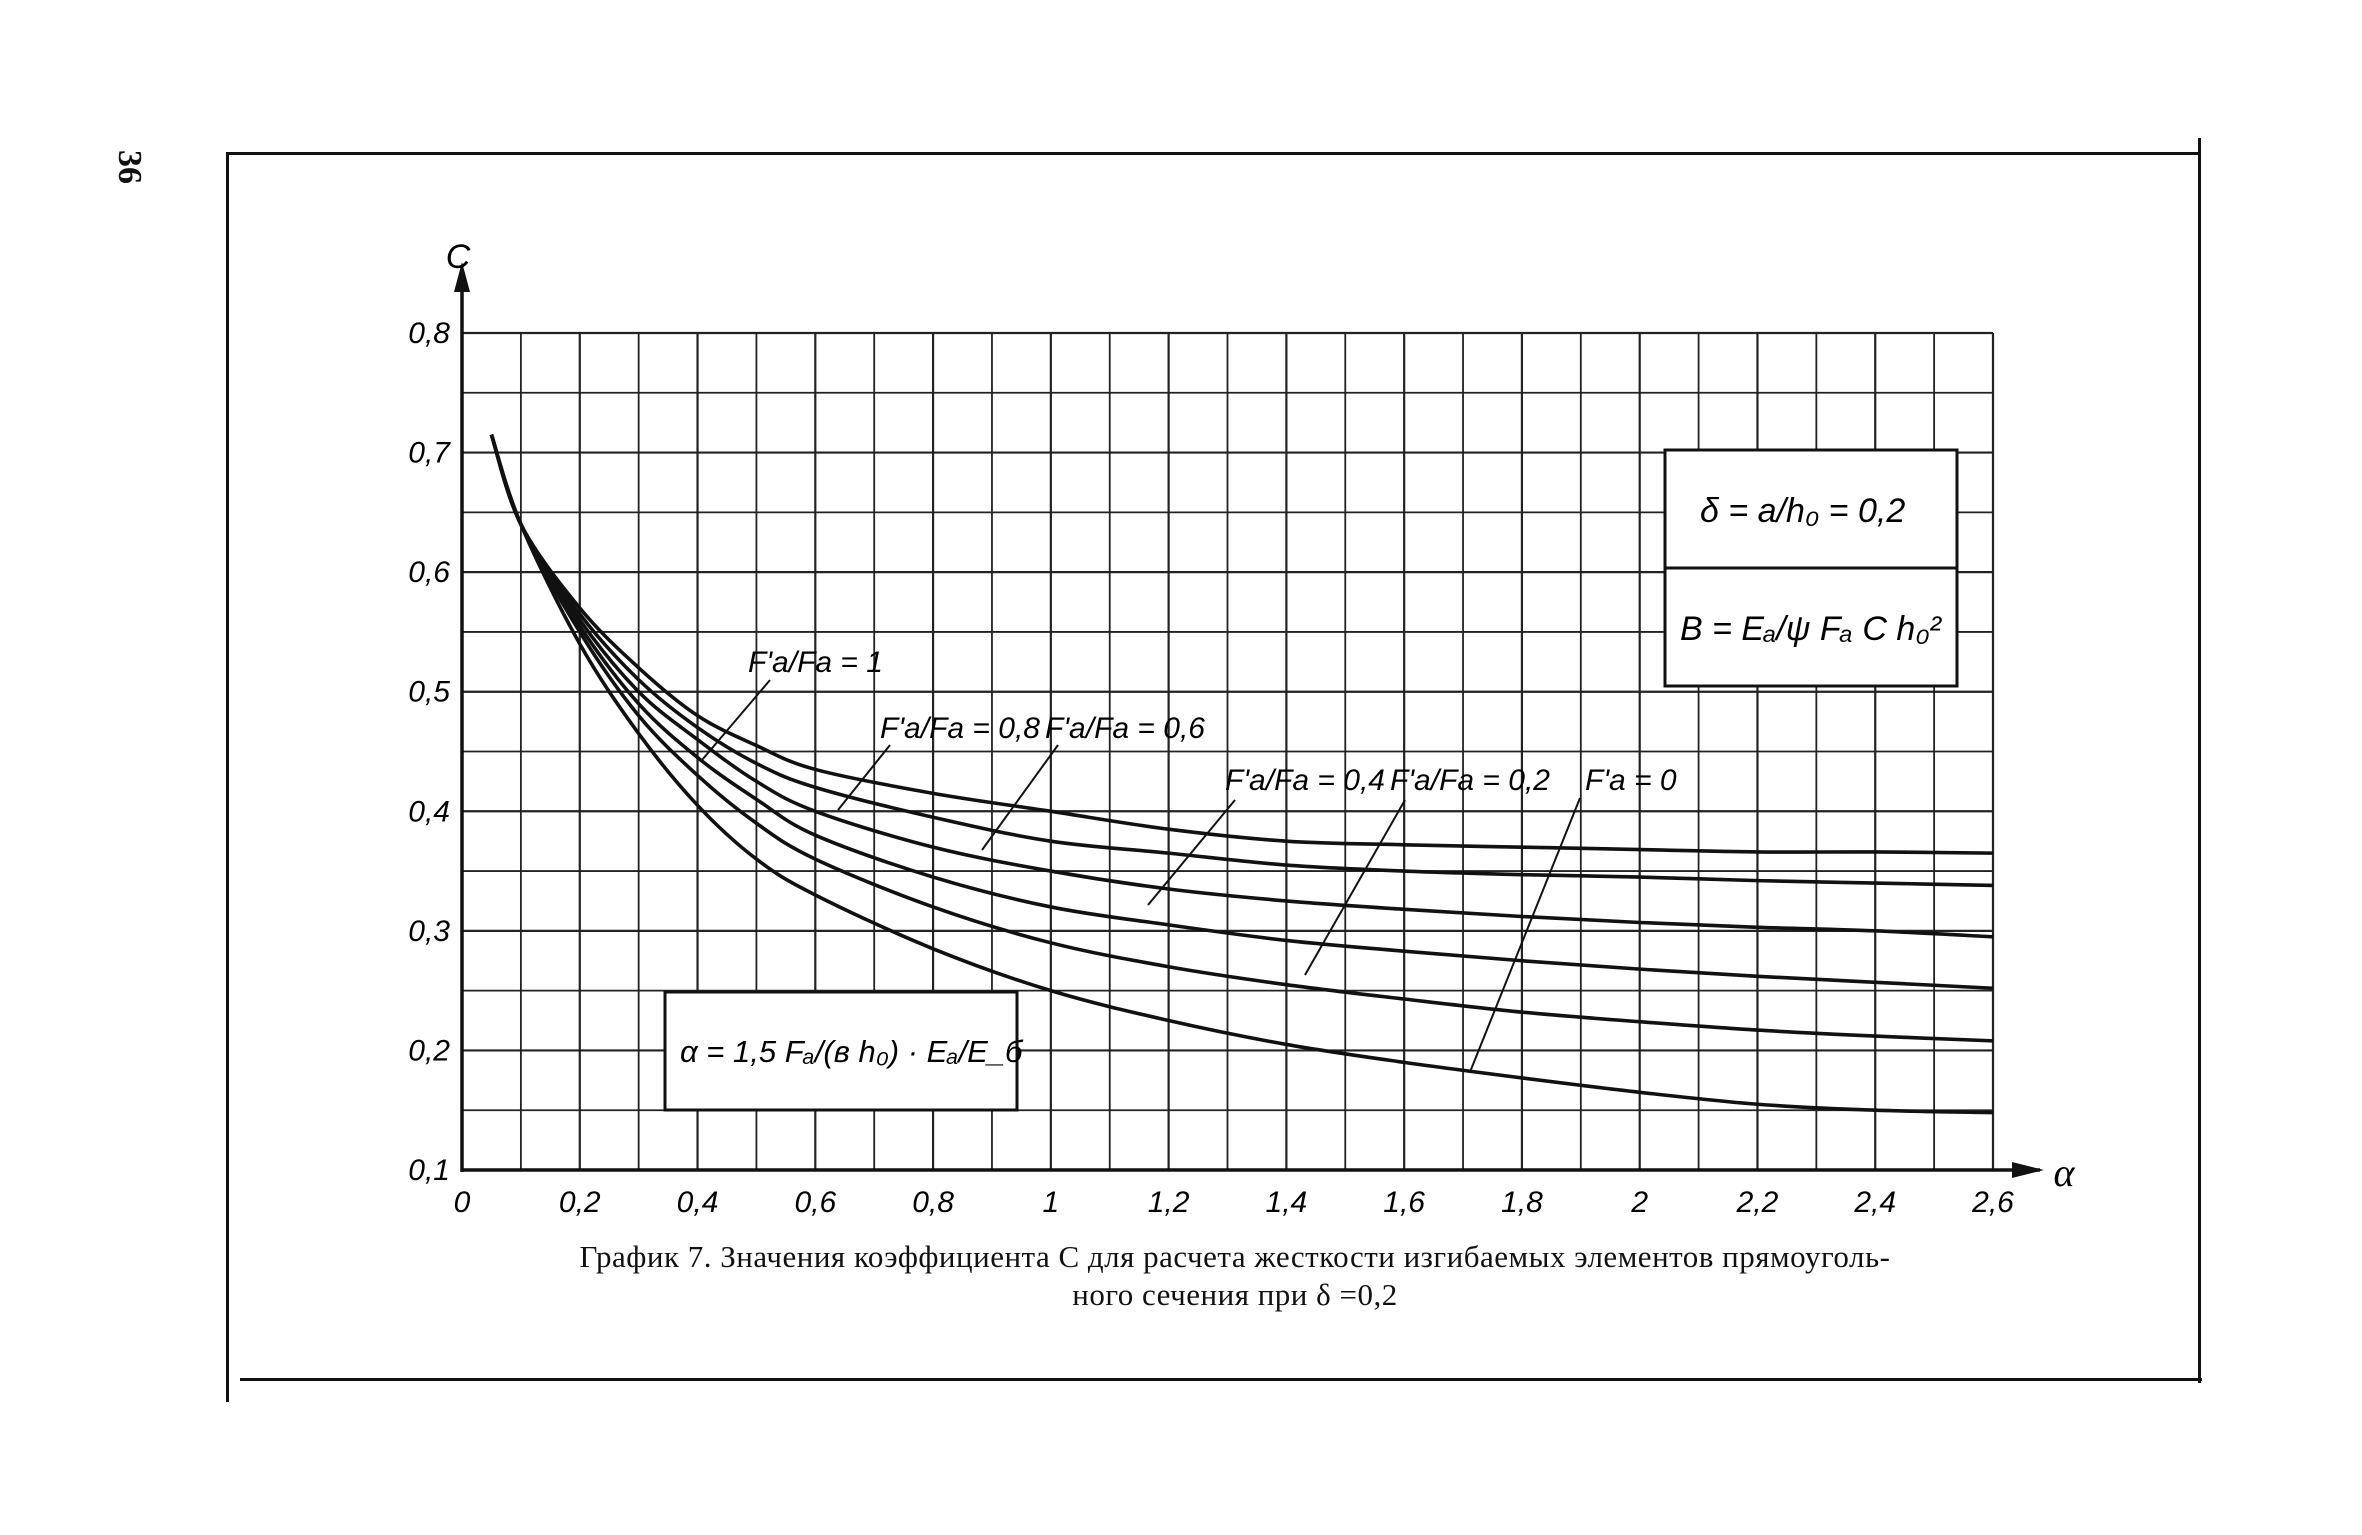  Describe the element at coordinates (429, 572) in the screenshot. I see `y-tick-label: 0,6` at that location.